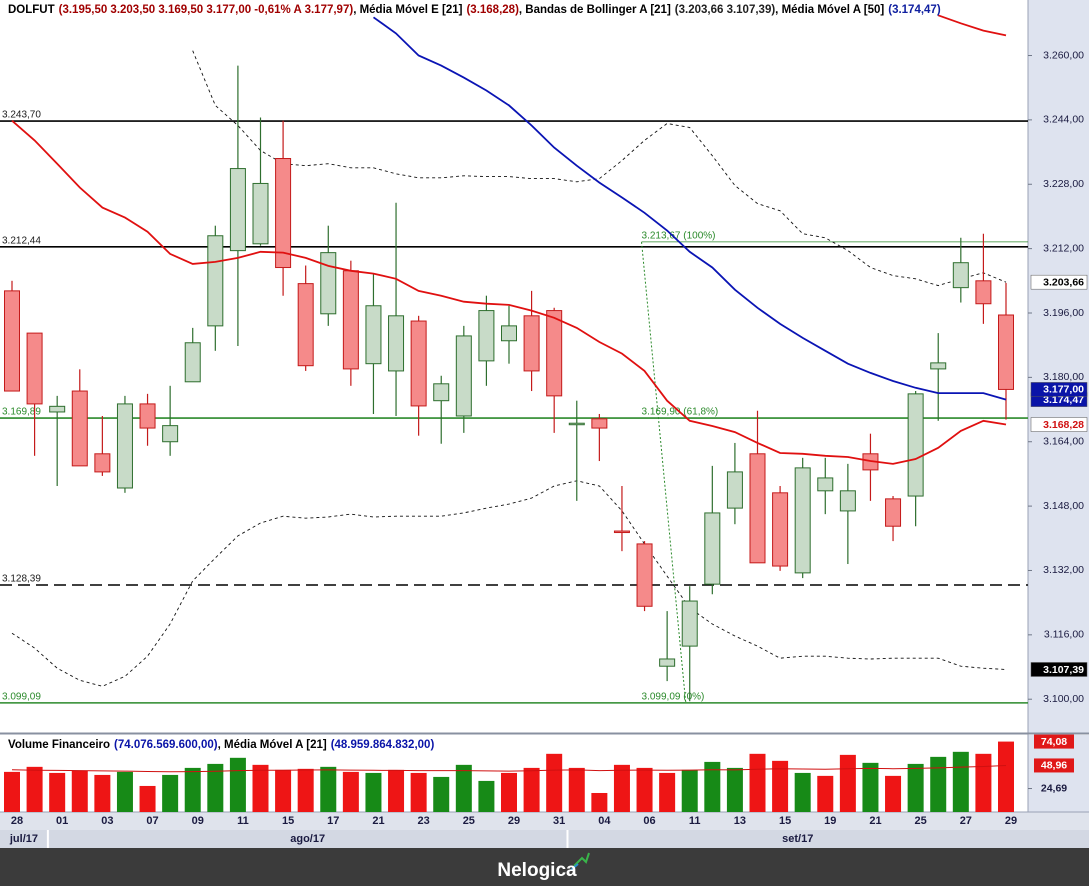  I want to click on month-separator, so click(47, 839).